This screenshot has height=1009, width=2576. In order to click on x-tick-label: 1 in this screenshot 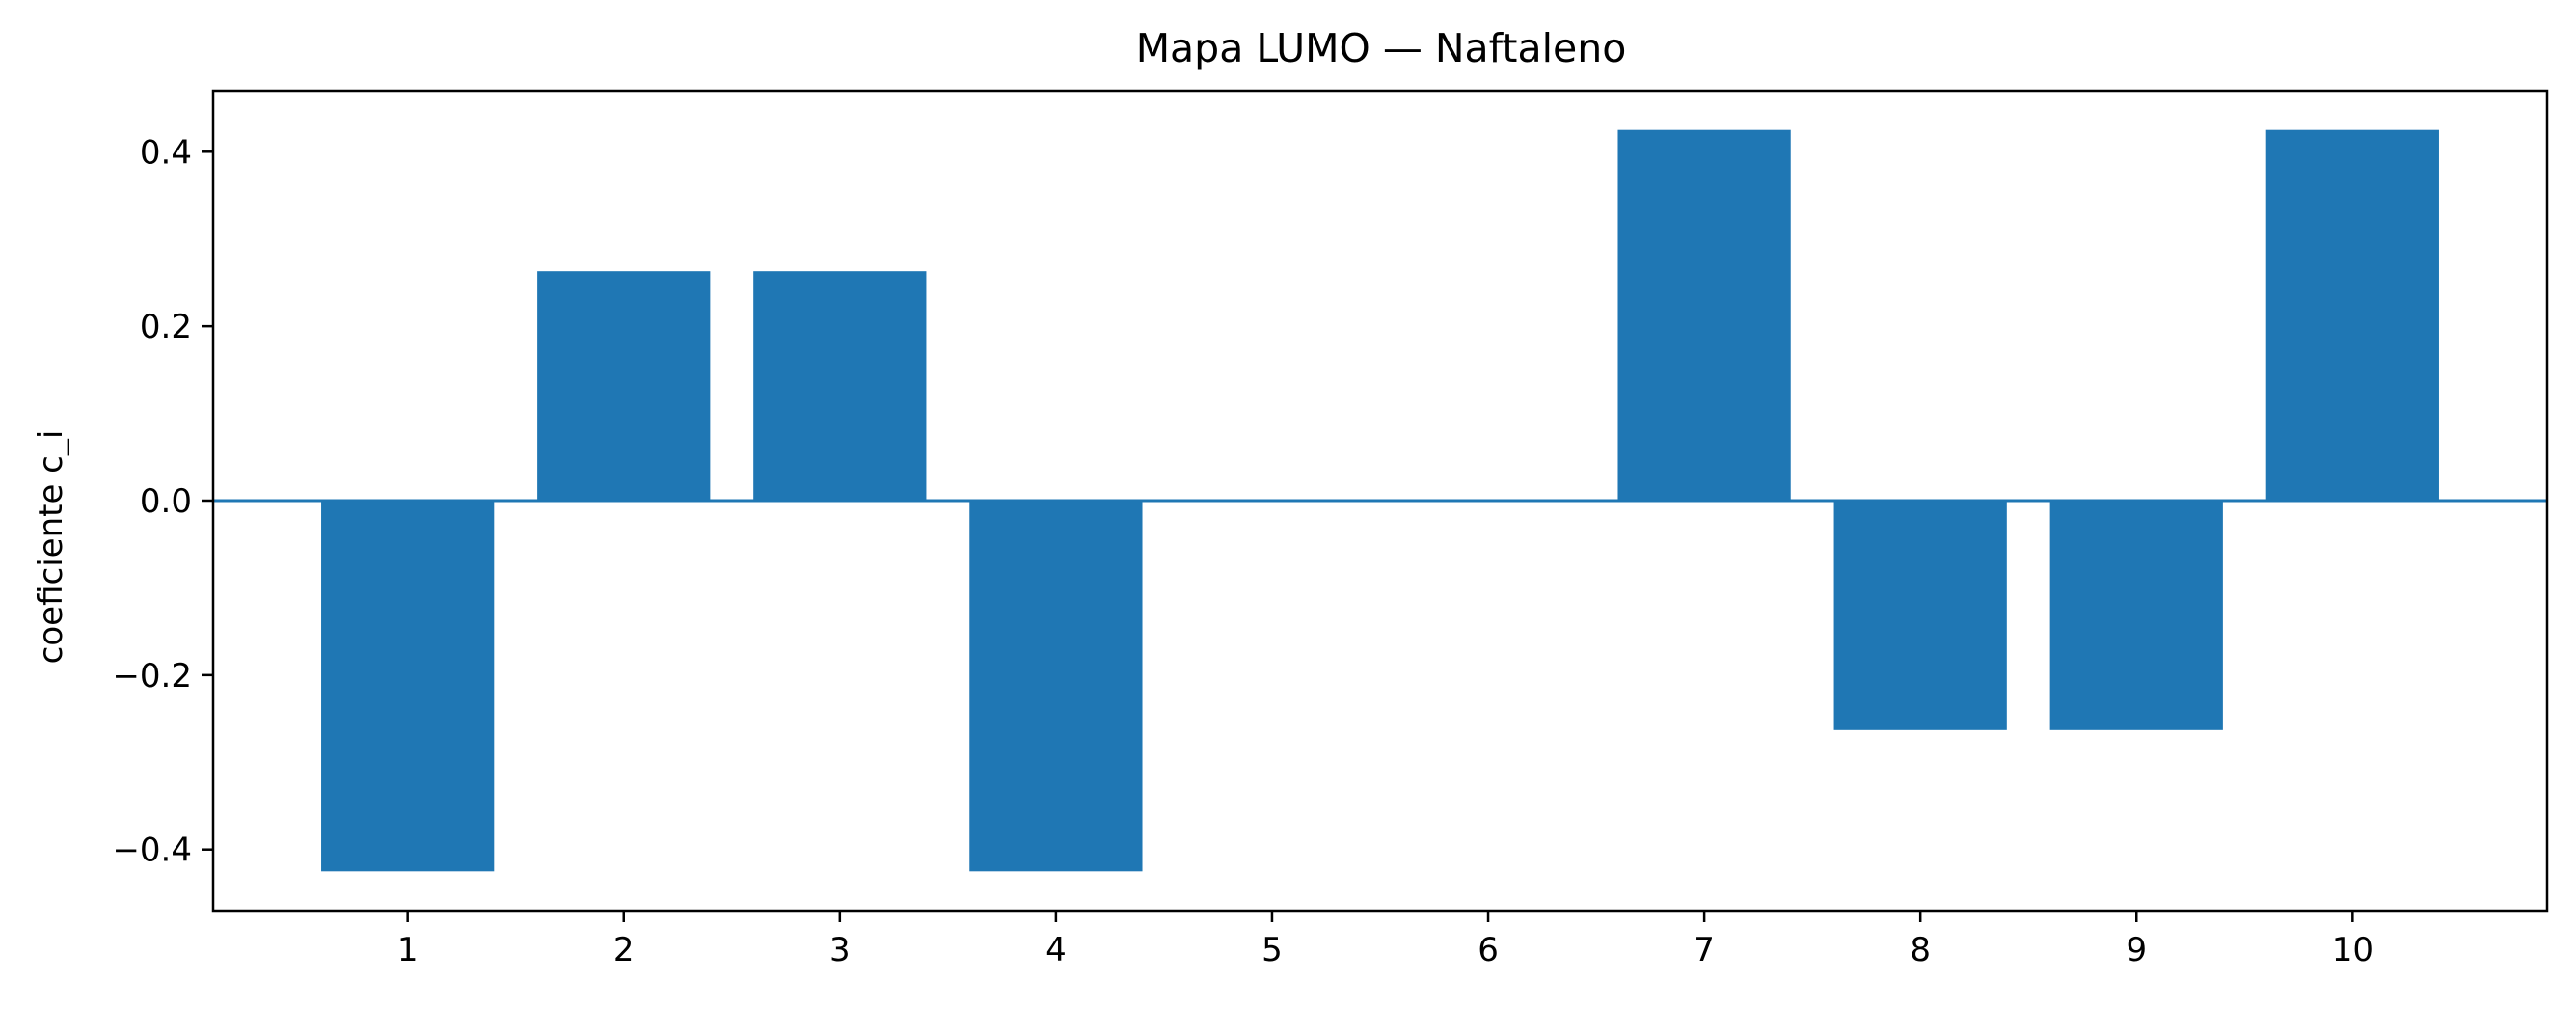, I will do `click(408, 950)`.